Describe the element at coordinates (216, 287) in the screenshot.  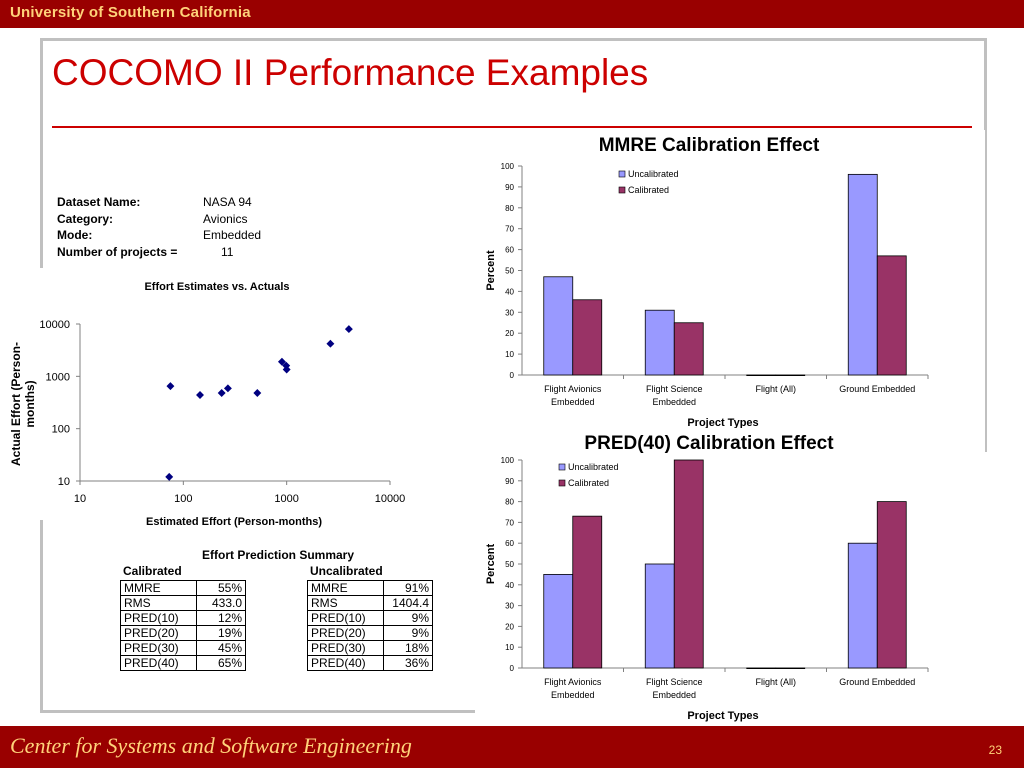
I see `scatter-title: Effort Estimates vs. Actuals` at that location.